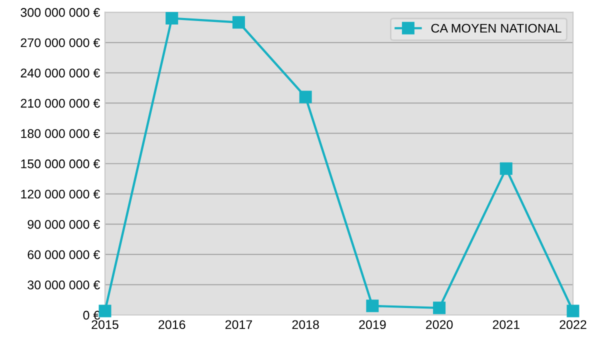 This screenshot has width=600, height=350. I want to click on y-tick-label: 300 000 000 €, so click(60, 12).